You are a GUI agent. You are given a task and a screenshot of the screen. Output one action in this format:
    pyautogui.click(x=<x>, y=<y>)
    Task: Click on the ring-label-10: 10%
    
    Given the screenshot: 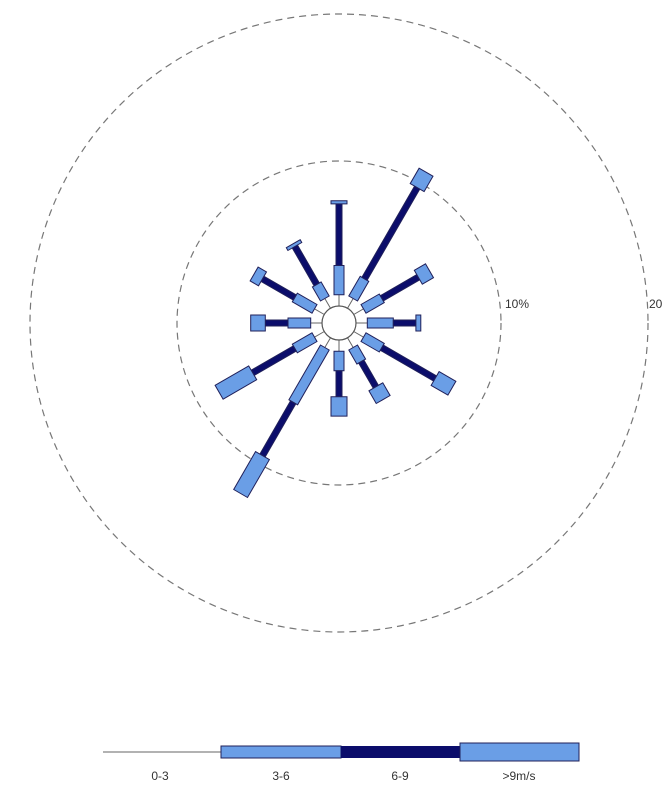 What is the action you would take?
    pyautogui.click(x=517, y=304)
    